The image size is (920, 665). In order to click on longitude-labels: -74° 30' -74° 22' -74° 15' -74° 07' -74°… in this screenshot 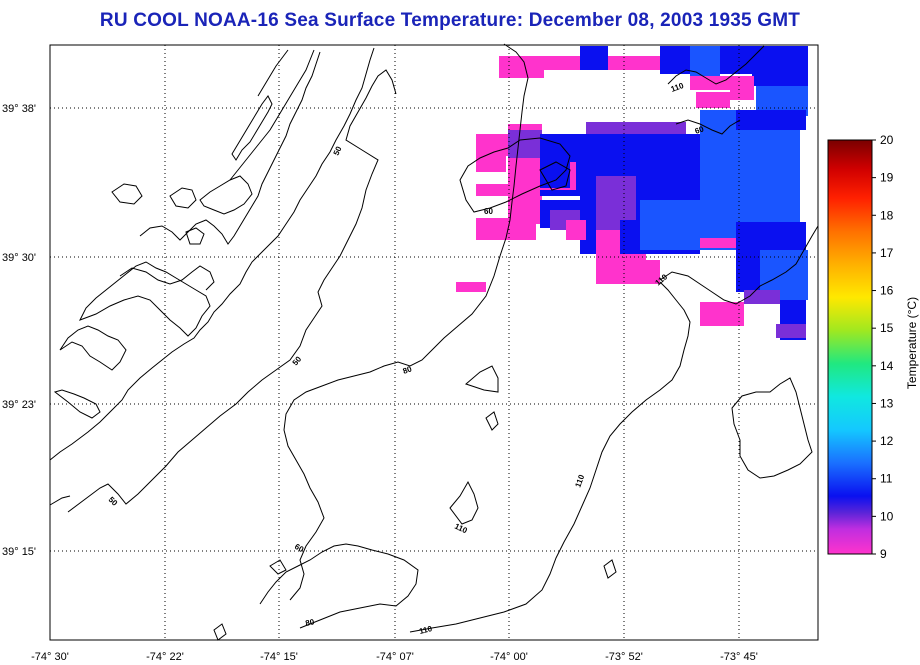, I will do `click(394, 657)`.